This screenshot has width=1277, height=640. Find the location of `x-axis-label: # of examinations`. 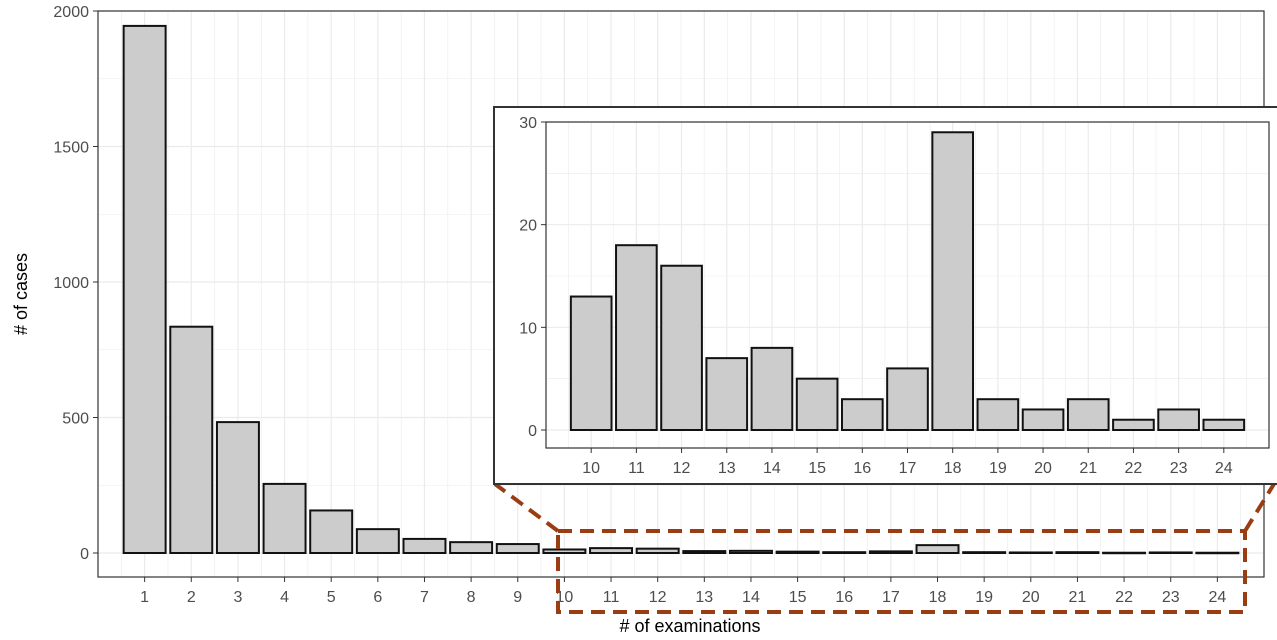

x-axis-label: # of examinations is located at coordinates (689, 625).